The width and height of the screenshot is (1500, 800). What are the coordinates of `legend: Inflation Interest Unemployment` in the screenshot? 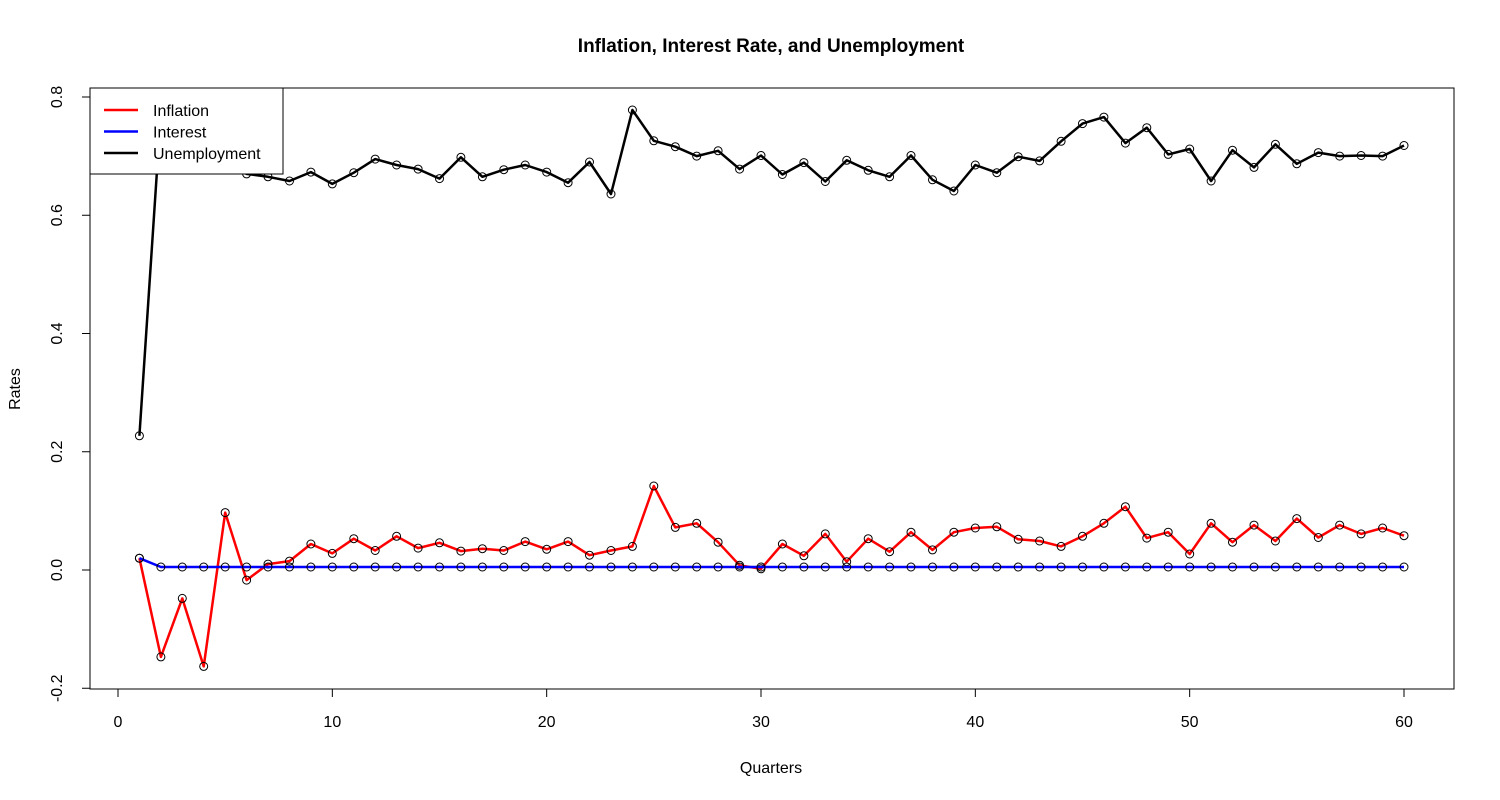 It's located at (186, 131).